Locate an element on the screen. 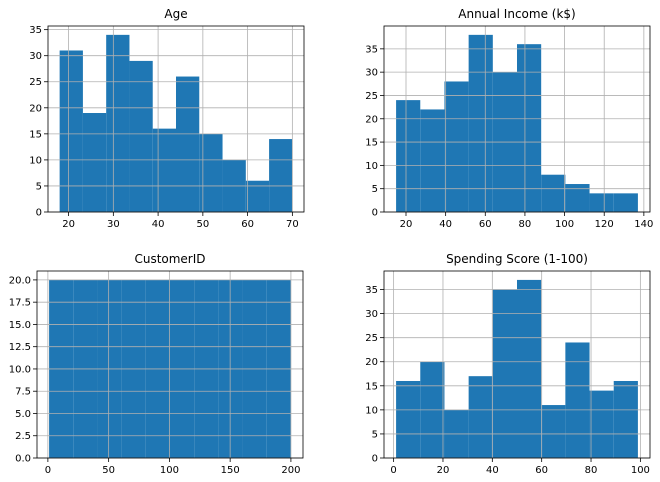 Image resolution: width=660 pixels, height=482 pixels. y-tick-label: 12.5 is located at coordinates (20, 347).